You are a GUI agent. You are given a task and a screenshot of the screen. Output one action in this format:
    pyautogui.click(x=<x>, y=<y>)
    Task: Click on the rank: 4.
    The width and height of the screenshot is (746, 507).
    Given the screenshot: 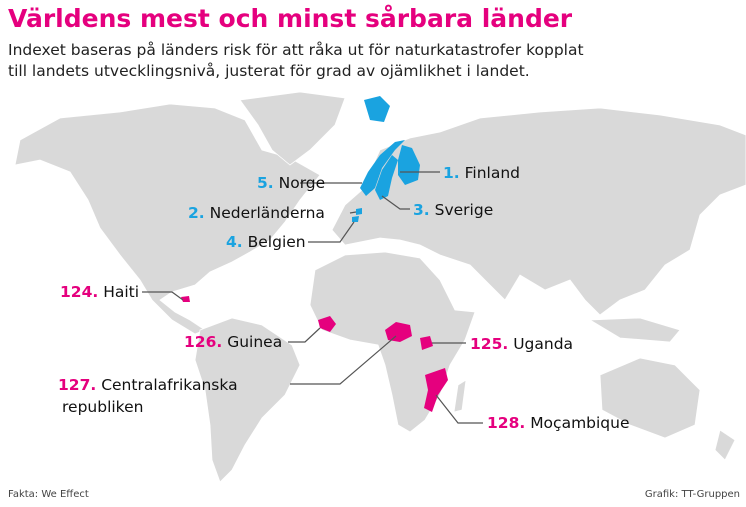 What is the action you would take?
    pyautogui.click(x=234, y=242)
    